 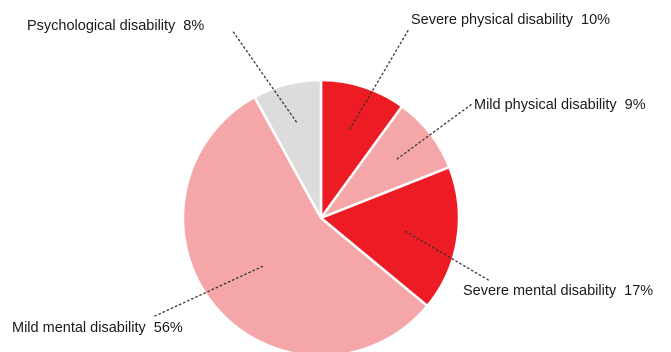 What do you see at coordinates (390, 236) in the screenshot?
I see `slice-severe-mental-disability` at bounding box center [390, 236].